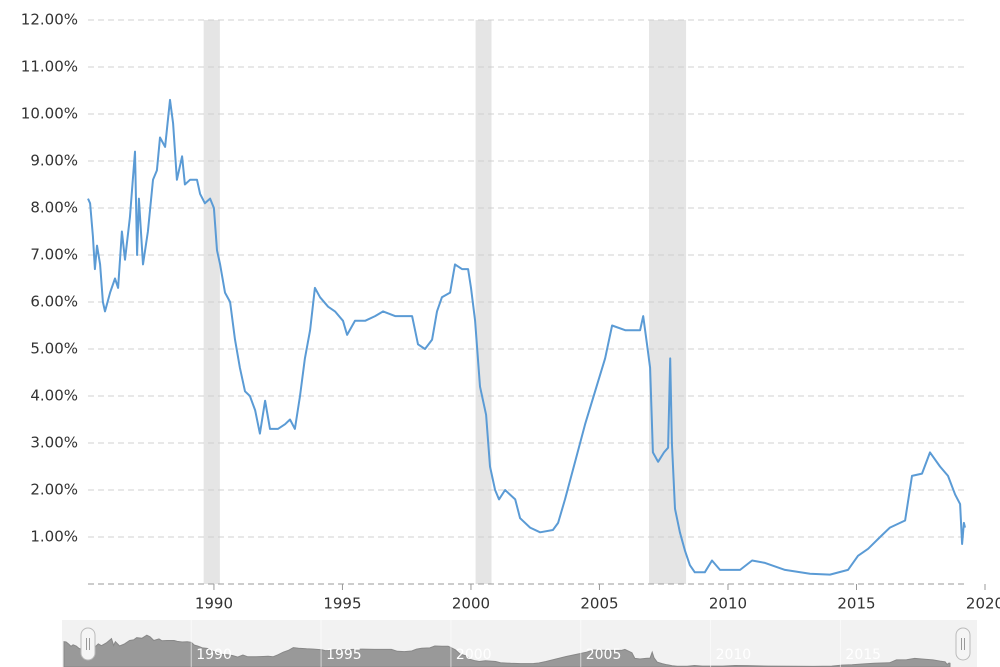  I want to click on y-tick-label: 2.00%, so click(54, 490).